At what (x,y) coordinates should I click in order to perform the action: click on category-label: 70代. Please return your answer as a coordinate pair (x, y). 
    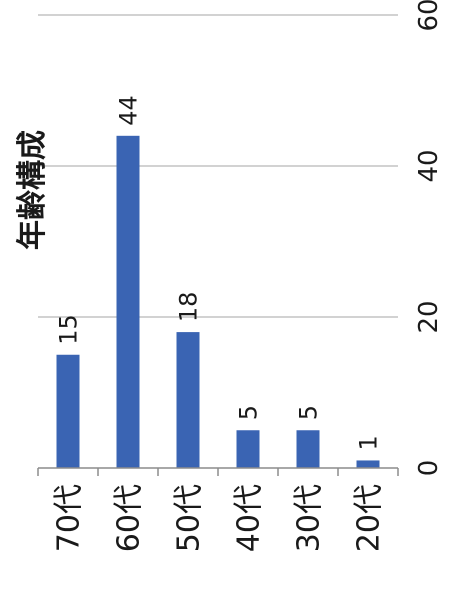
    Looking at the image, I should click on (69, 518).